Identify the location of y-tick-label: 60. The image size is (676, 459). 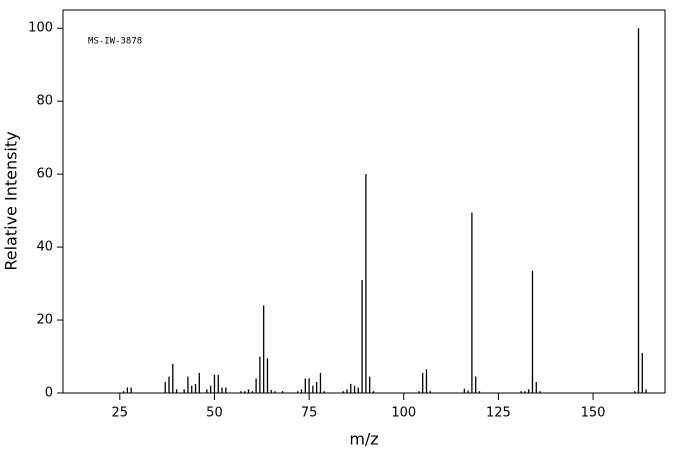
(44, 174).